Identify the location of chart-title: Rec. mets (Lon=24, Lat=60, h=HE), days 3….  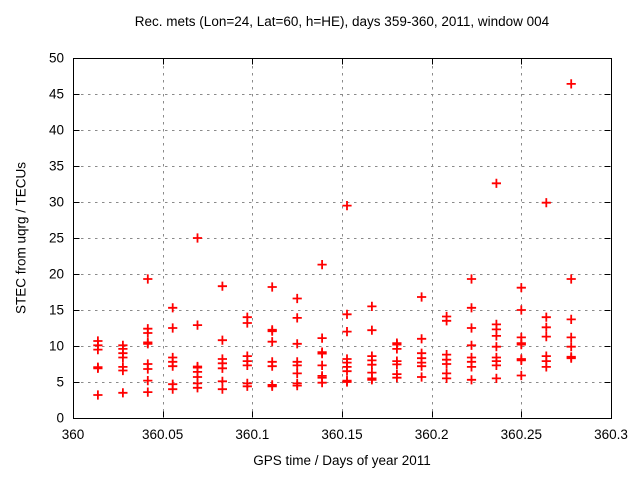
(342, 21).